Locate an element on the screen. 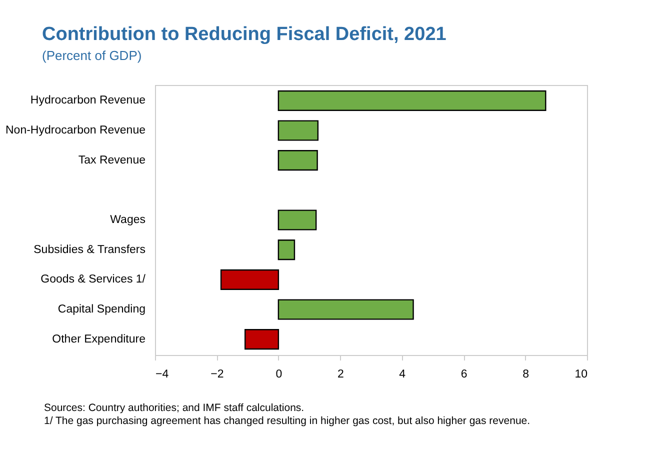  chart-title: Contribution to Reducing Fiscal Deficit, 2021 is located at coordinates (244, 35).